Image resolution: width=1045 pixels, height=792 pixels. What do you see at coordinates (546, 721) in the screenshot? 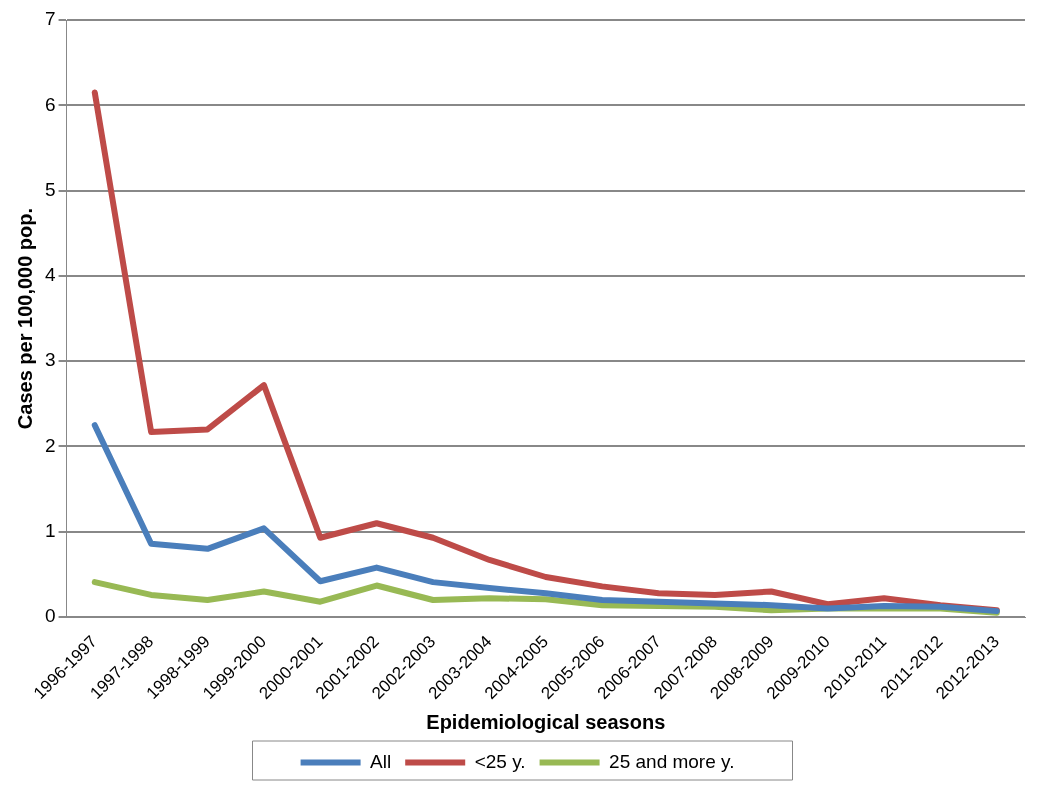
I see `x-axis-title: Epidemiological seasons` at bounding box center [546, 721].